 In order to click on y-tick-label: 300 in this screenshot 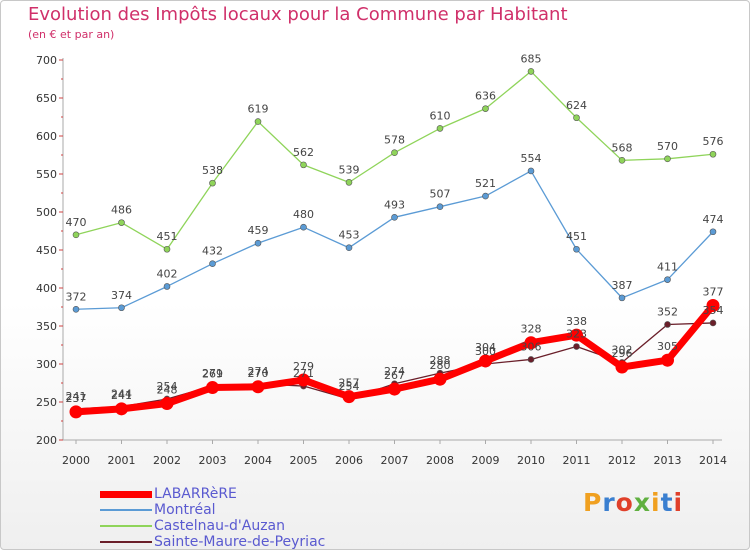, I will do `click(46, 364)`.